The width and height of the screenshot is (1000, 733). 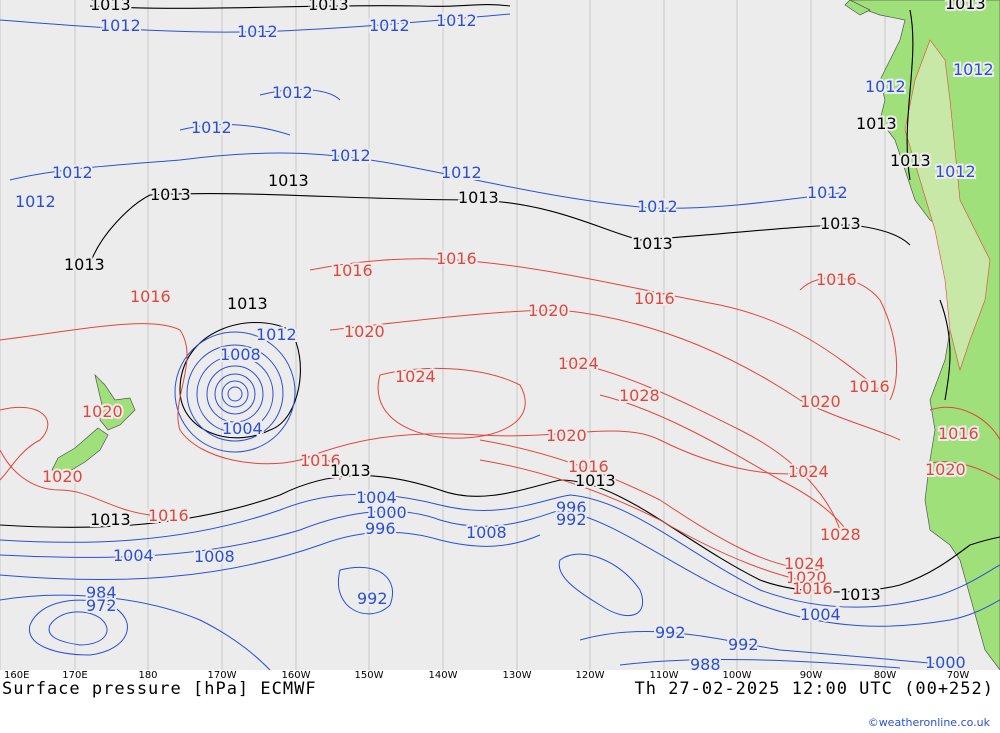 What do you see at coordinates (296, 675) in the screenshot?
I see `lon-label: 160W` at bounding box center [296, 675].